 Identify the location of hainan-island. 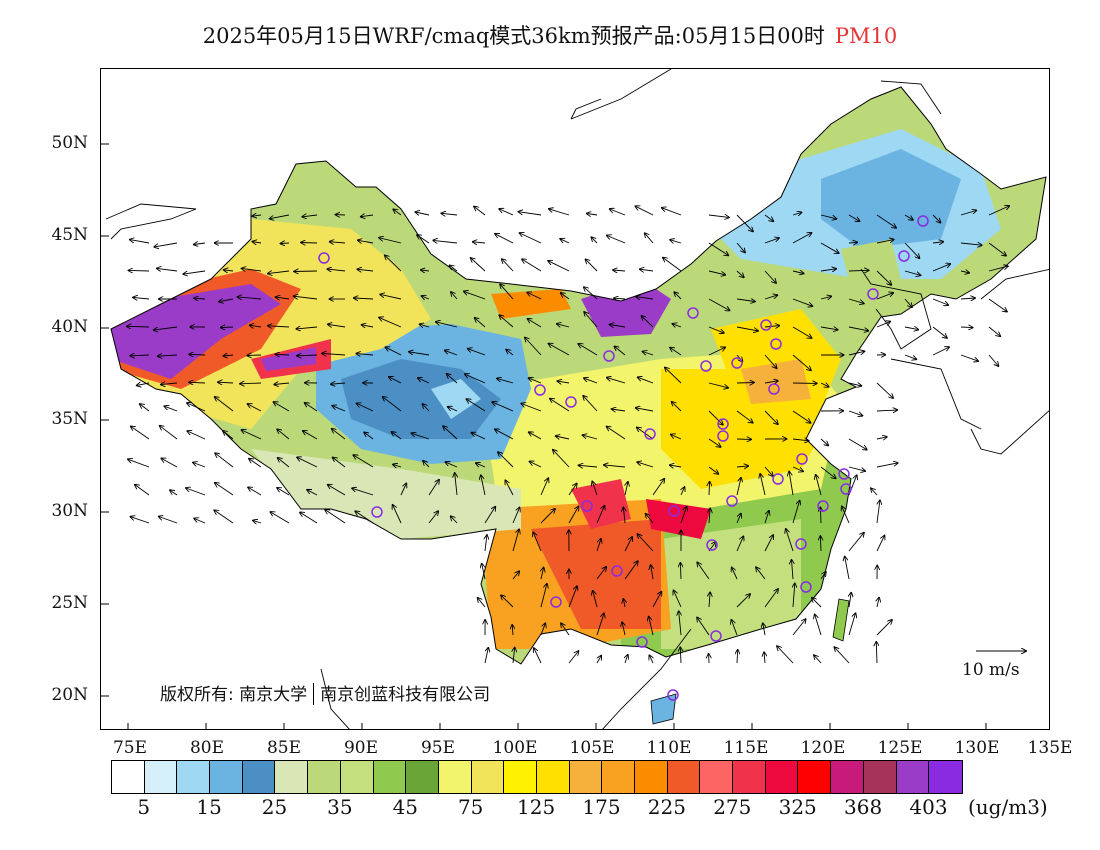
(663, 709).